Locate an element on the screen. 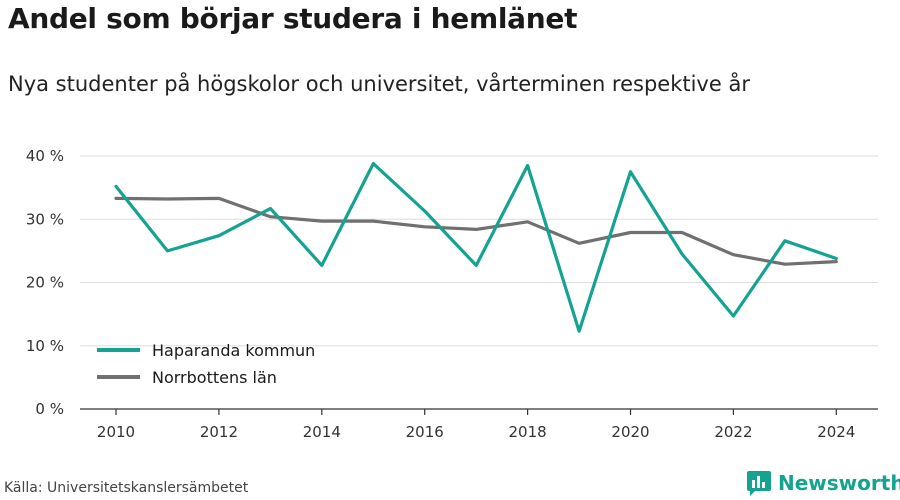 The width and height of the screenshot is (900, 500). y-axis: 0 % 10 % 20 % 30 % 40 % is located at coordinates (45, 282).